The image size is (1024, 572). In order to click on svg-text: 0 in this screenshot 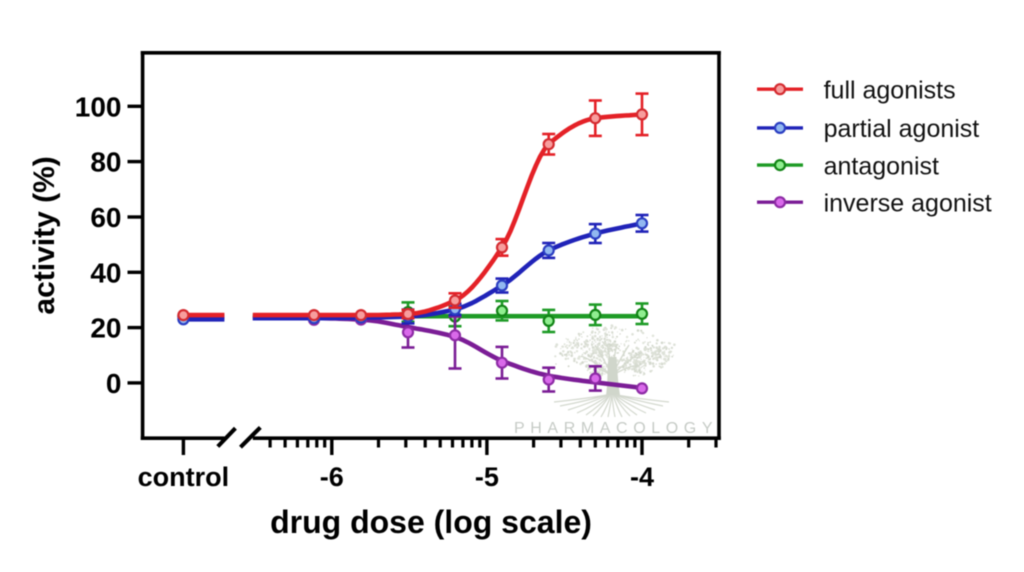, I will do `click(114, 383)`.